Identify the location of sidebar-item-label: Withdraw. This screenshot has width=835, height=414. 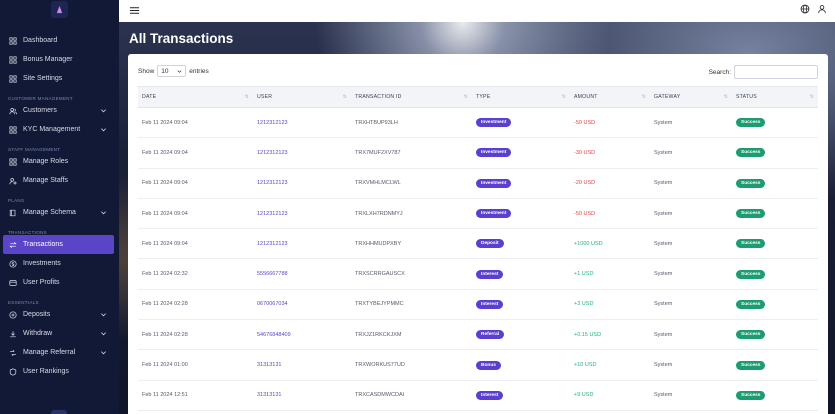
(38, 333).